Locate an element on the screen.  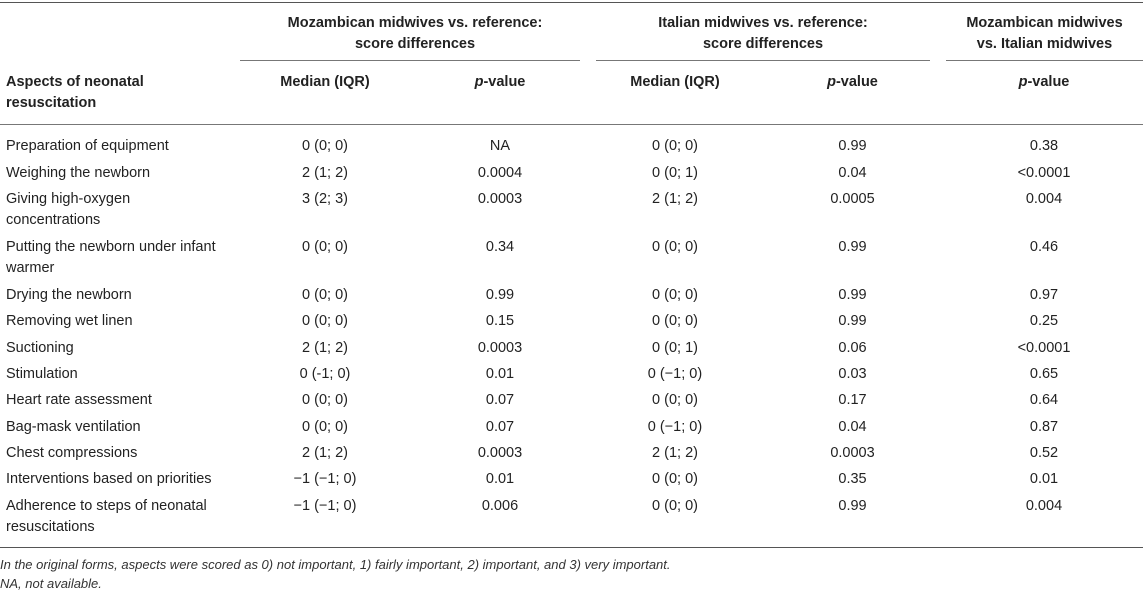
cell-aspect: Chest compressions is located at coordinates (72, 453).